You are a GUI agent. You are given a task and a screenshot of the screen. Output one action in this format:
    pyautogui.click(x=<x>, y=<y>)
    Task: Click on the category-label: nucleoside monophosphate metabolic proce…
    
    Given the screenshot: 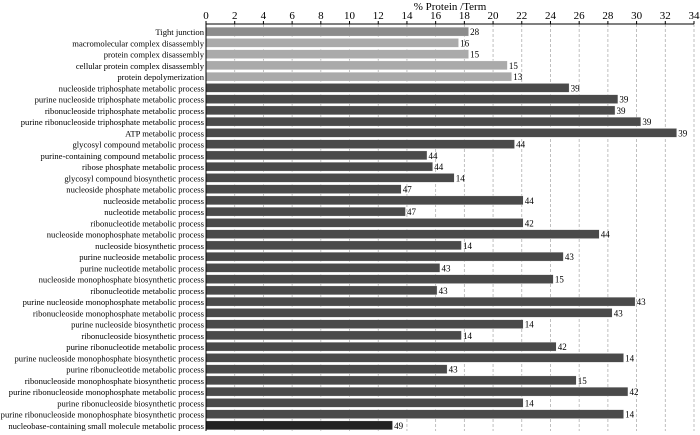 What is the action you would take?
    pyautogui.click(x=126, y=235)
    